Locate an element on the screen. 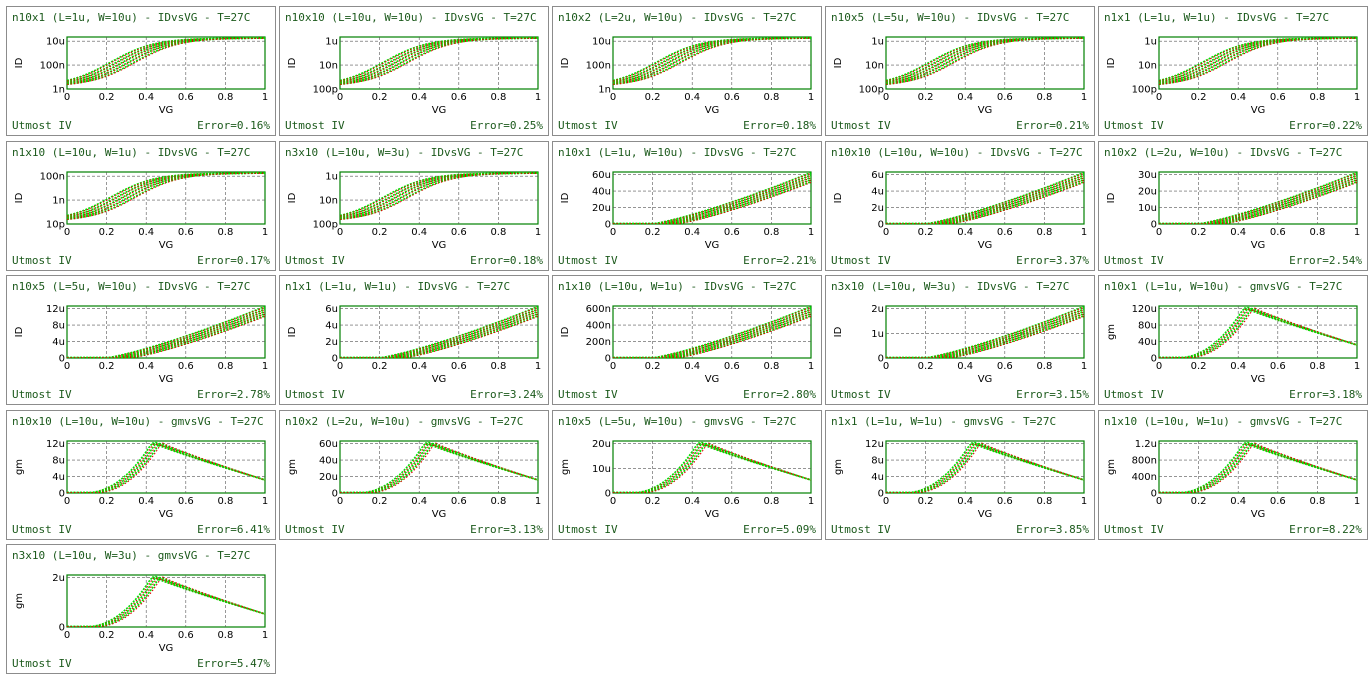 This screenshot has height=678, width=1369. y-tick-label: 400n is located at coordinates (1144, 477).